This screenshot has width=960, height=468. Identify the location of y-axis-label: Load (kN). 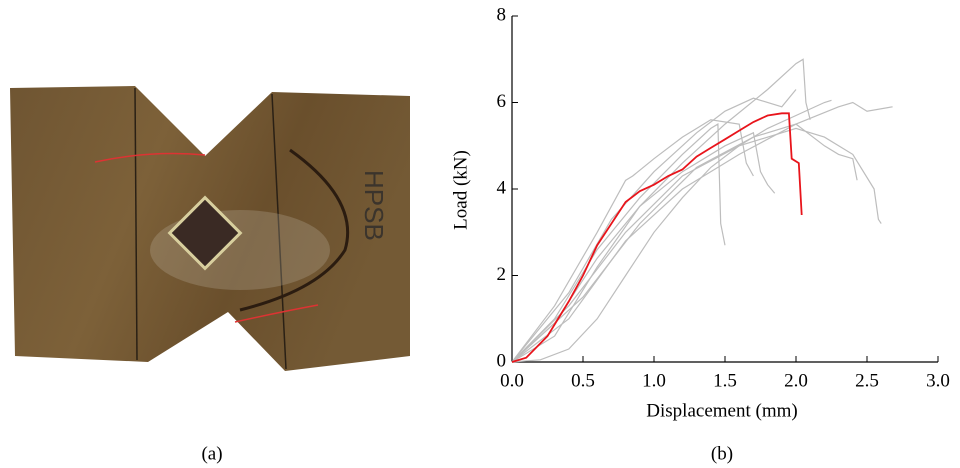
(460, 190).